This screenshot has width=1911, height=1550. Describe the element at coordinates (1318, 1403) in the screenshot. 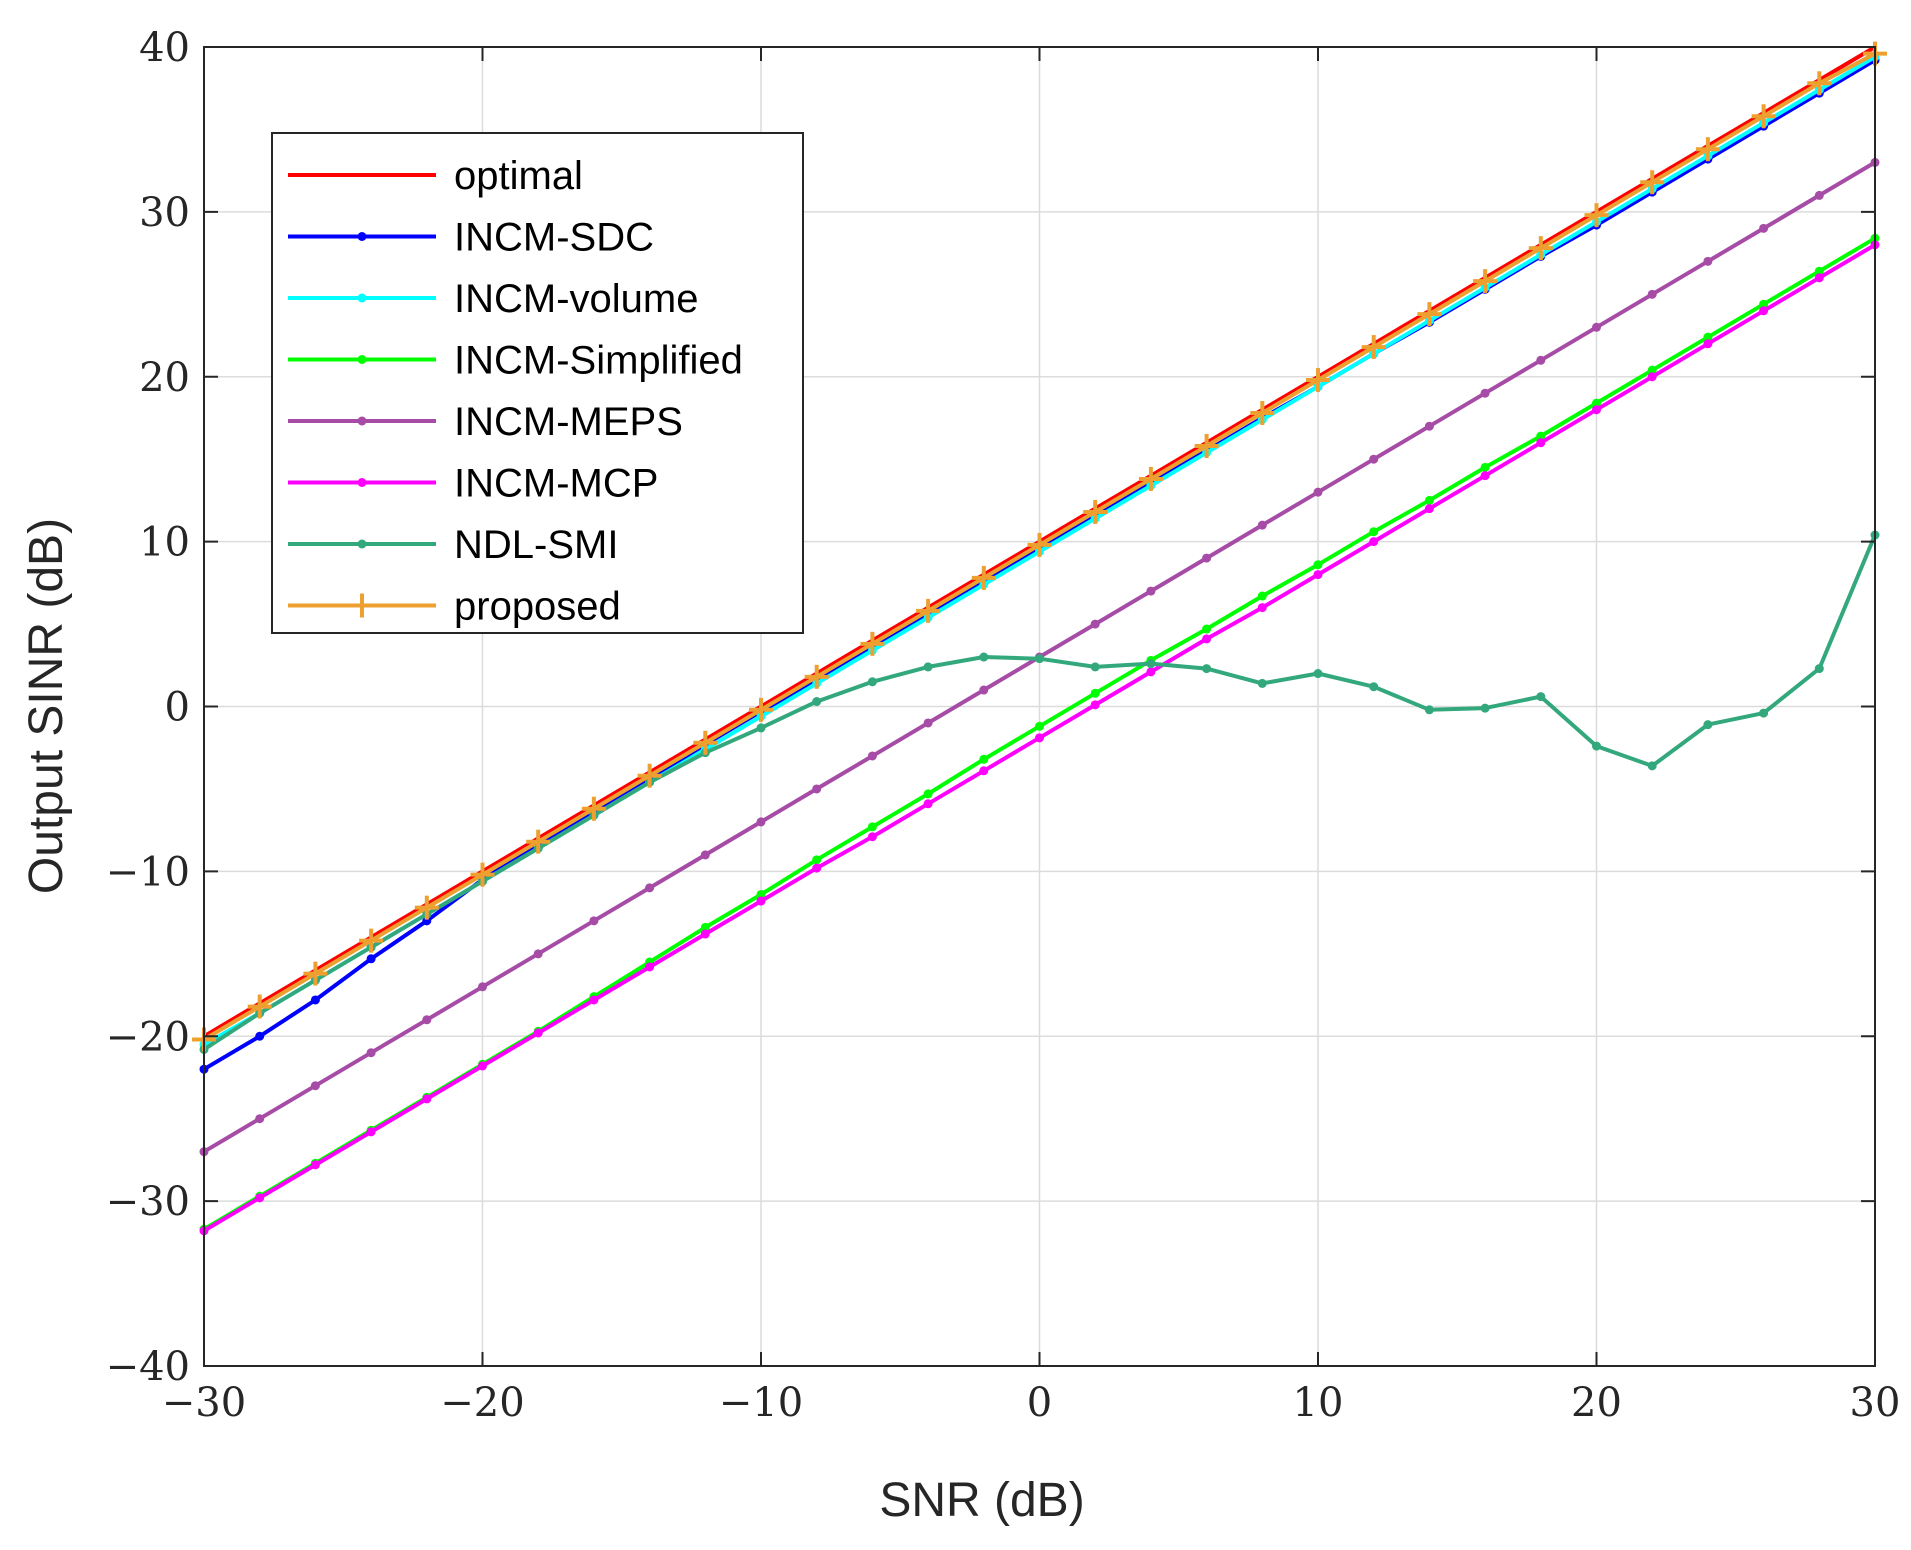

I see `x-tick-label: 10` at that location.